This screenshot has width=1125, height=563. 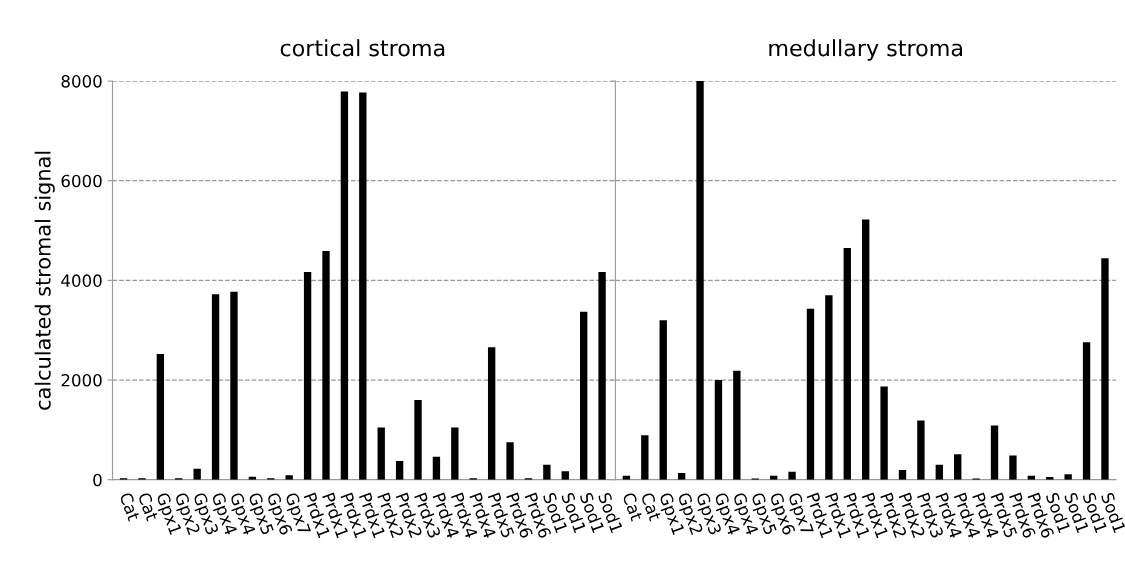 I want to click on chart-title: cortical stroma, so click(x=362, y=48).